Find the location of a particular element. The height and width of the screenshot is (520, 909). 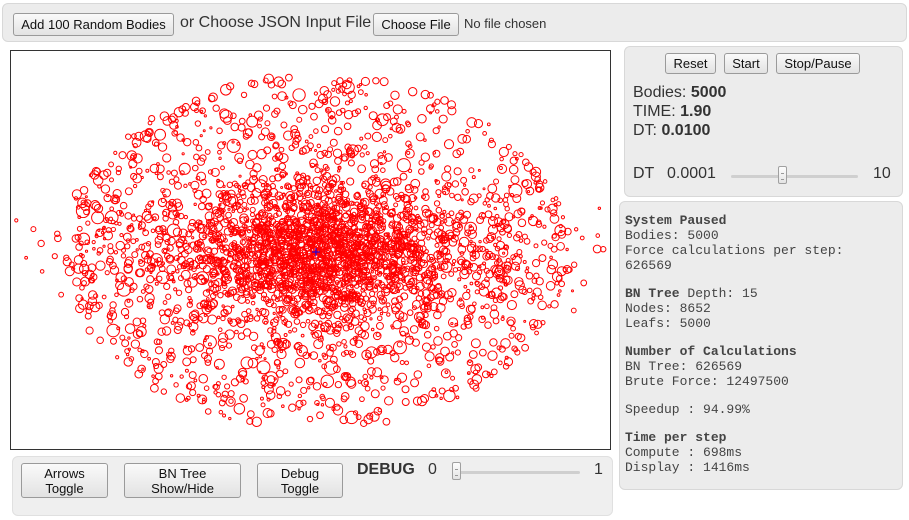

debug-slider-thumb is located at coordinates (456, 471).